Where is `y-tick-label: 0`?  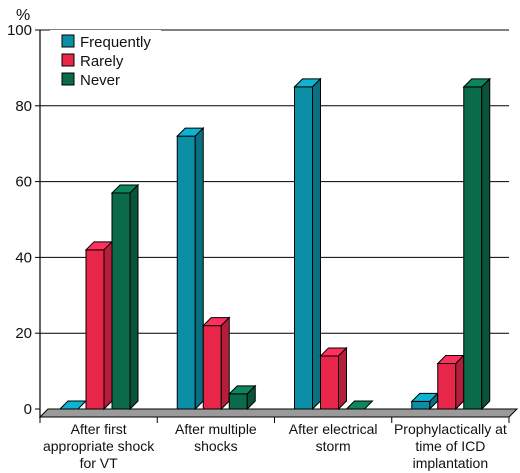 y-tick-label: 0 is located at coordinates (28, 409).